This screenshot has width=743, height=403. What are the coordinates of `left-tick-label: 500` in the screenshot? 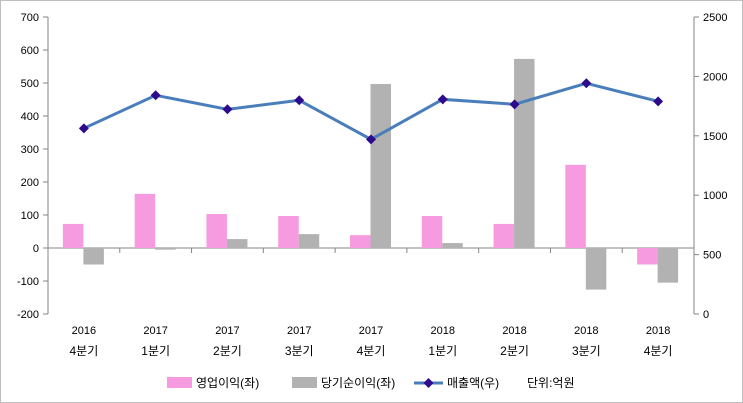 It's located at (30, 84).